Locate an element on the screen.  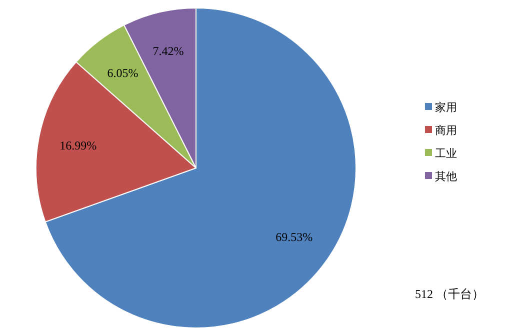
legend-label: 家用 is located at coordinates (446, 107).